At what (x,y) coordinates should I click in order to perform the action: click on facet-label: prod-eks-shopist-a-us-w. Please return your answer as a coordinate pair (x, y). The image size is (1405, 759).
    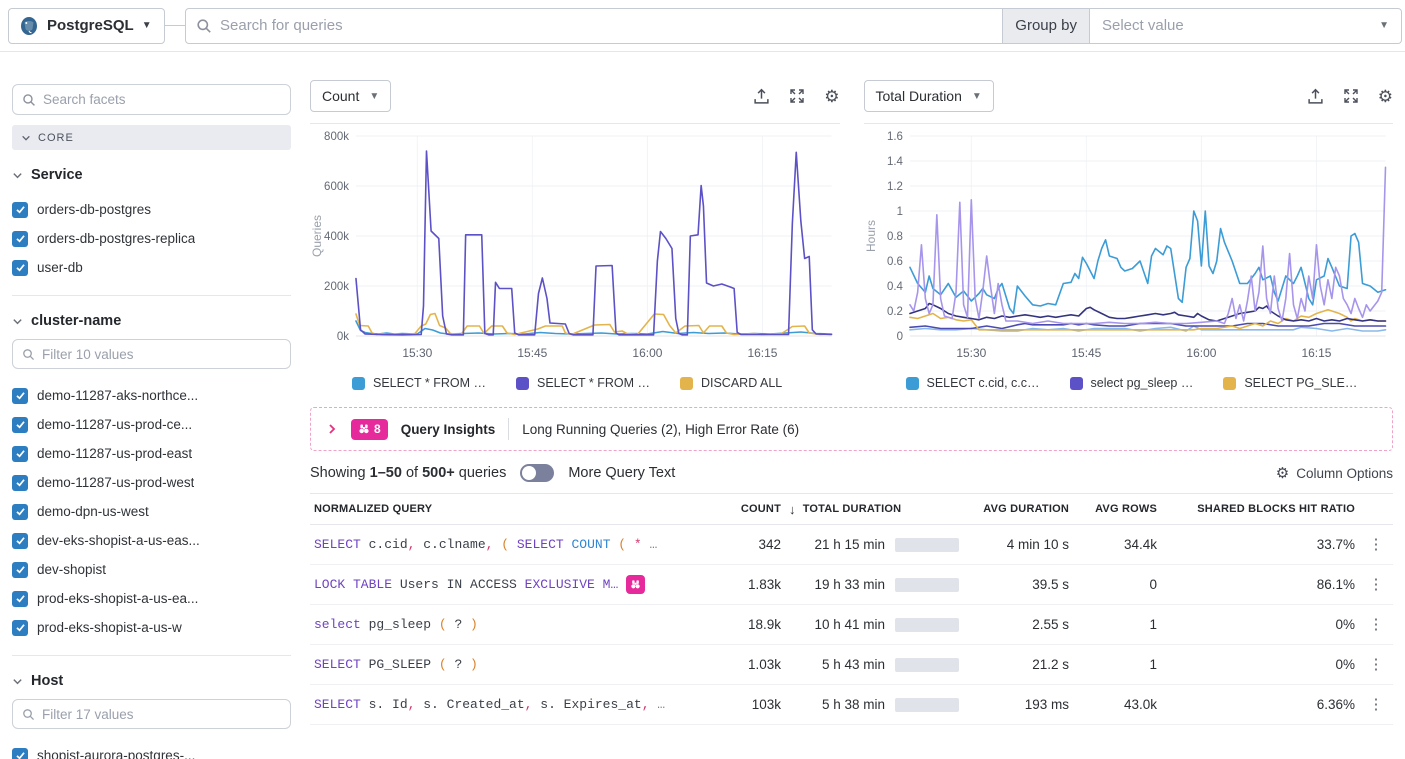
    Looking at the image, I should click on (109, 627).